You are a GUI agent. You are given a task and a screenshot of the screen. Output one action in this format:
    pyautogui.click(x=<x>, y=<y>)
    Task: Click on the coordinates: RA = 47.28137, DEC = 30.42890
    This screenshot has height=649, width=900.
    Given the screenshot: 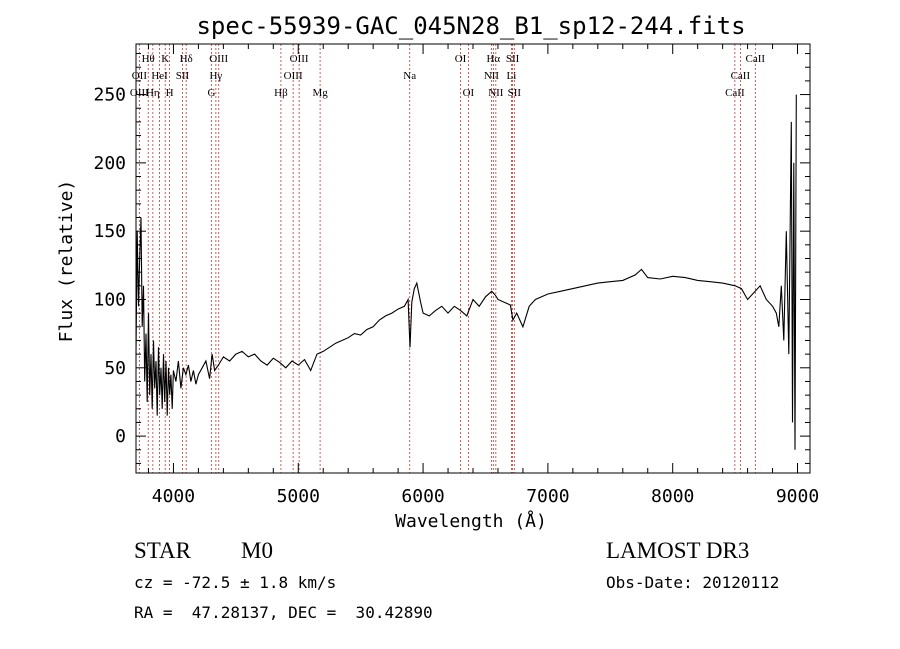 What is the action you would take?
    pyautogui.click(x=283, y=612)
    